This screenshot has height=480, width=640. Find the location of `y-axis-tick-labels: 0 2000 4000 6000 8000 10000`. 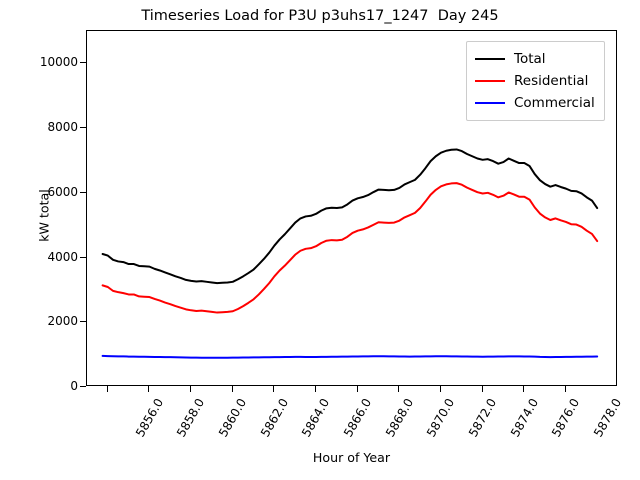

y-axis-tick-labels: 0 2000 4000 6000 8000 10000 is located at coordinates (39, 240).